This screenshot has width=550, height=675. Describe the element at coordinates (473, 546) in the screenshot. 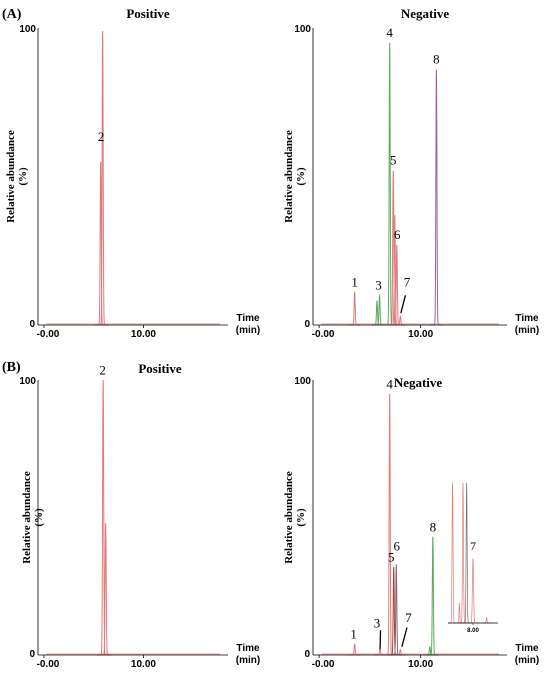

I see `inset-peak-label: 7` at that location.